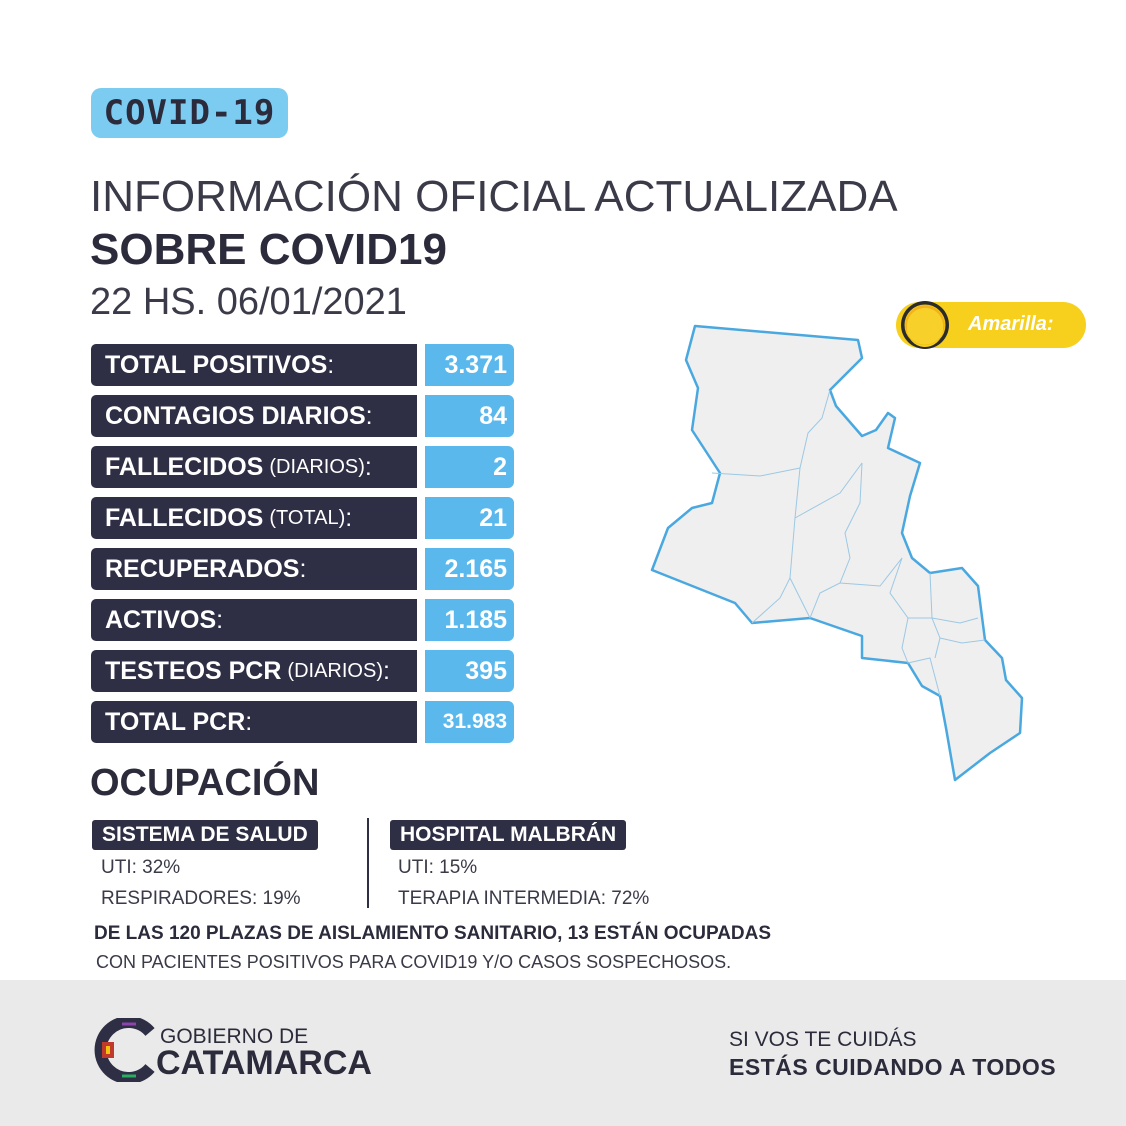 The height and width of the screenshot is (1126, 1126). I want to click on stat-label: RECUPERADOS:, so click(254, 569).